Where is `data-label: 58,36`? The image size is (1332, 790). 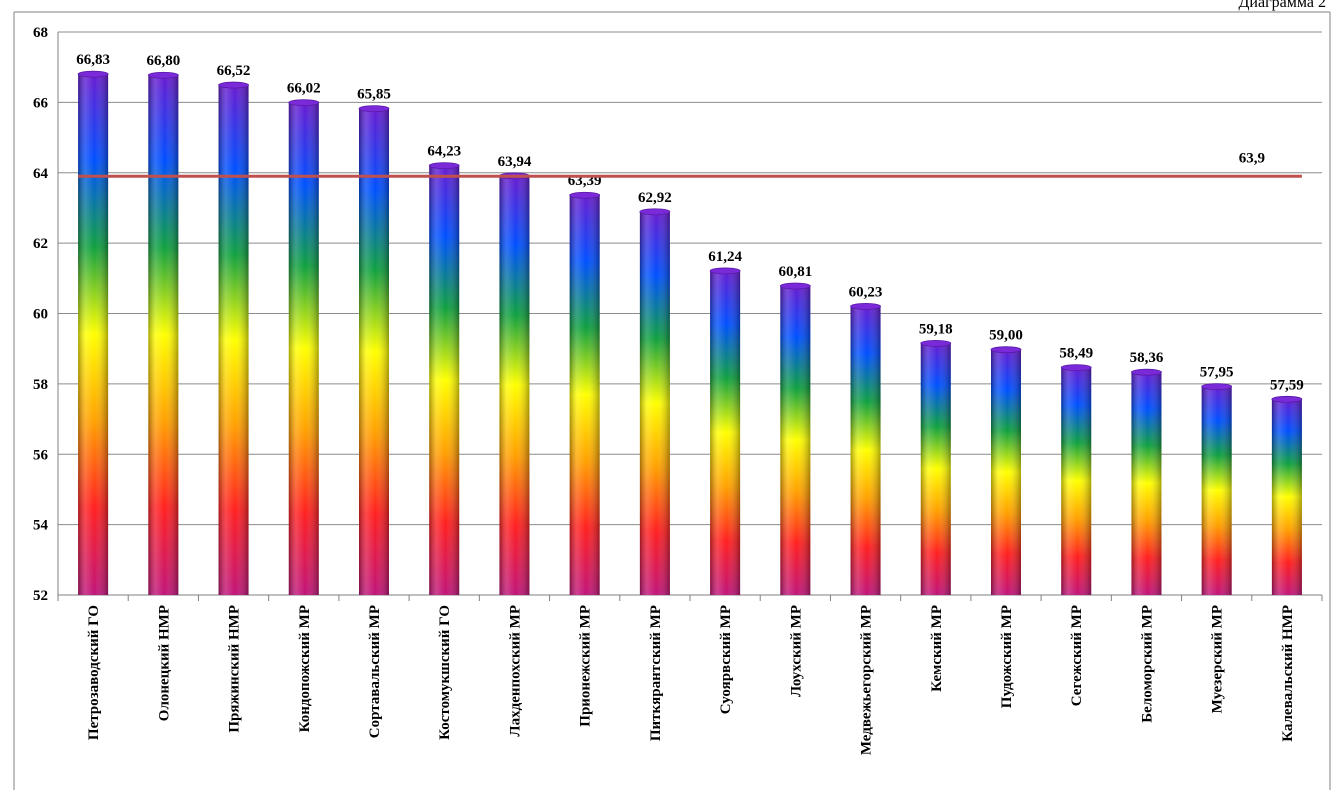
data-label: 58,36 is located at coordinates (1147, 358).